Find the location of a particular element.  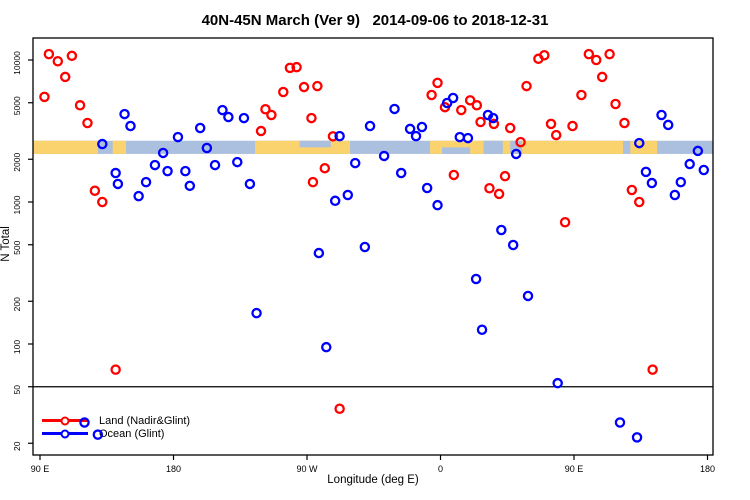

x-tick-label: 0 is located at coordinates (440, 469).